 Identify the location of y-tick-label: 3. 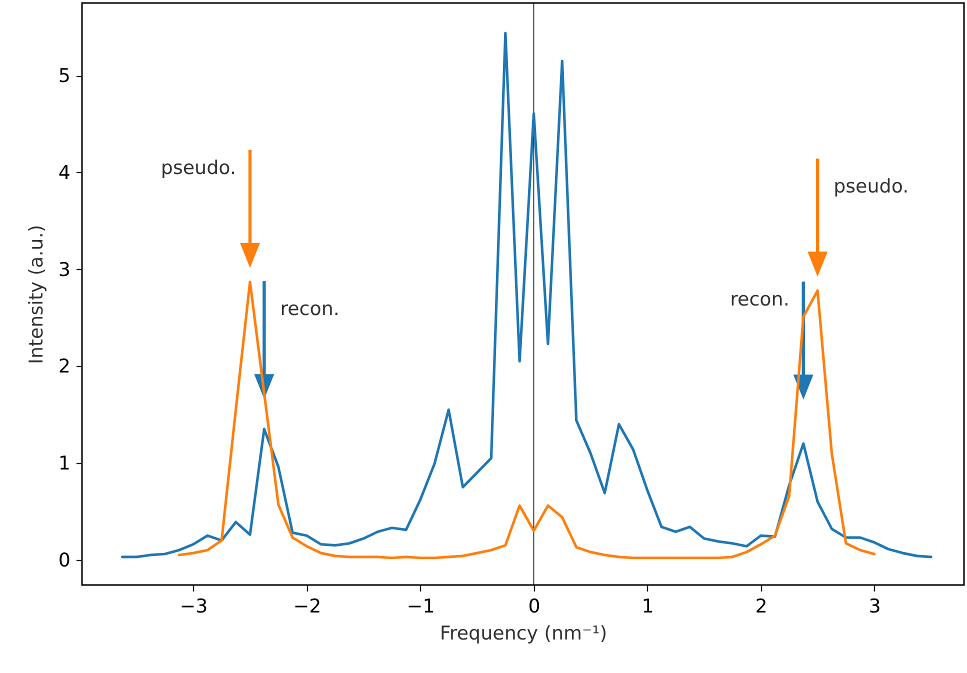
(64, 269).